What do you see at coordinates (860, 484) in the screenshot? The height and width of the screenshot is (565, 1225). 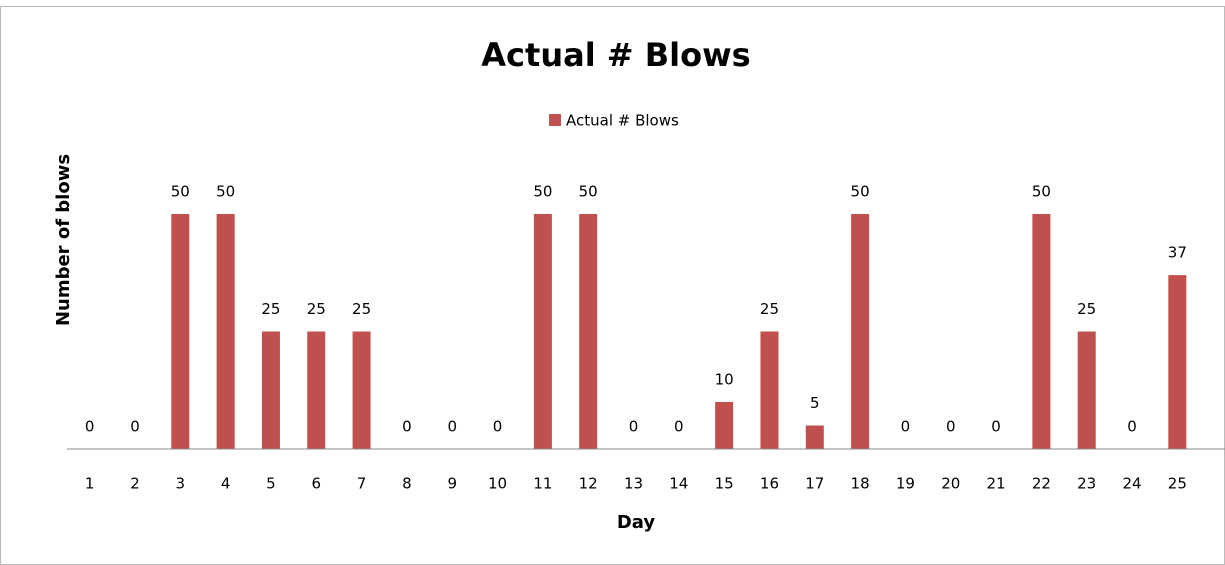 I see `x-tick-label: 18` at bounding box center [860, 484].